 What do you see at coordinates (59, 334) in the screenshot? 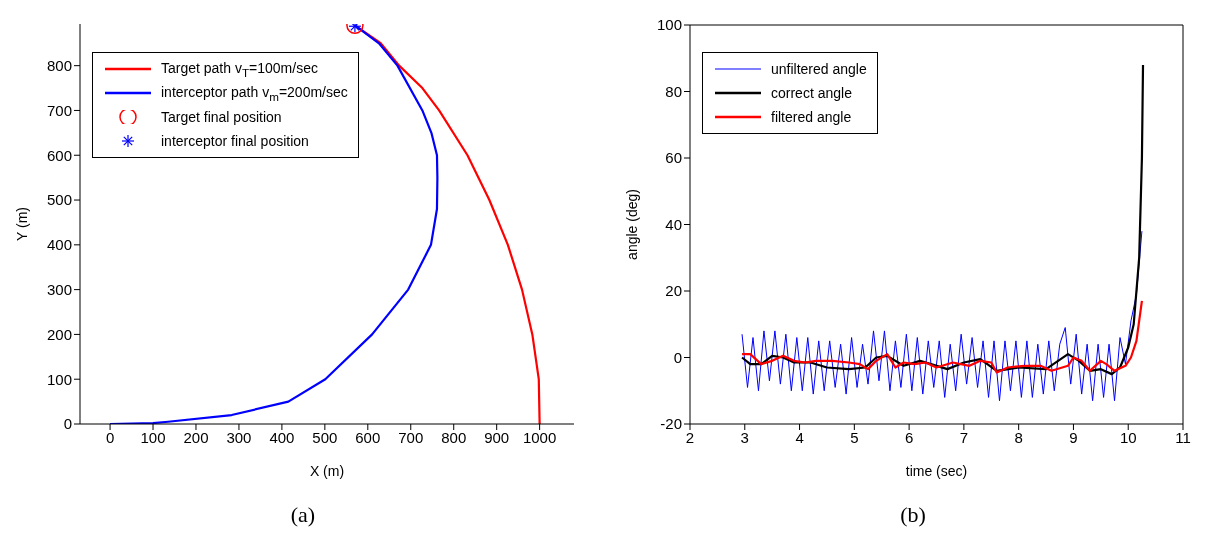
I see `y-tick-label: 200` at bounding box center [59, 334].